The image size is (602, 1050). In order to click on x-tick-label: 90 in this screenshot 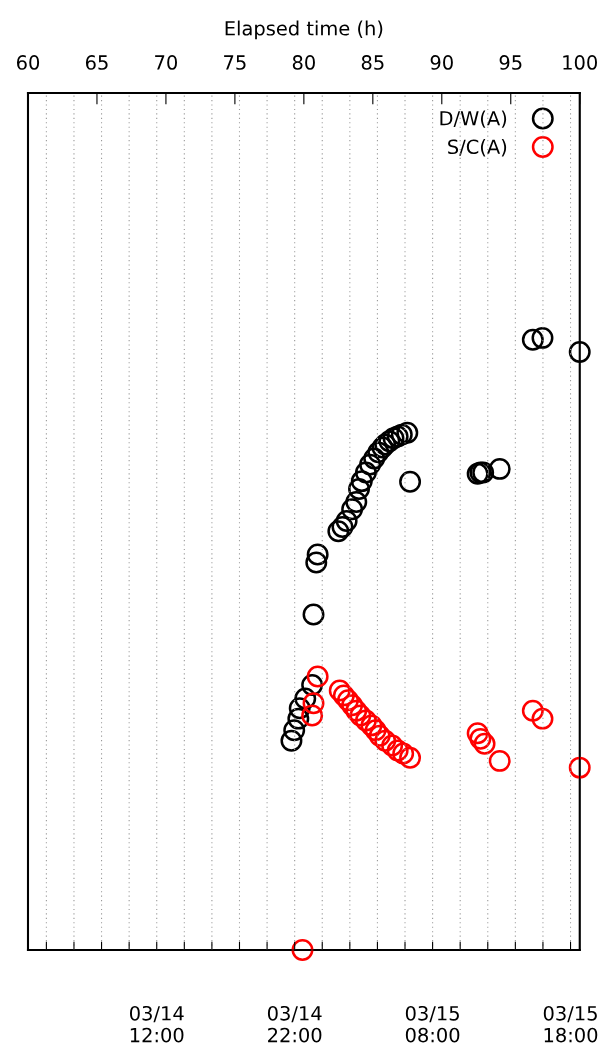, I will do `click(441, 62)`.